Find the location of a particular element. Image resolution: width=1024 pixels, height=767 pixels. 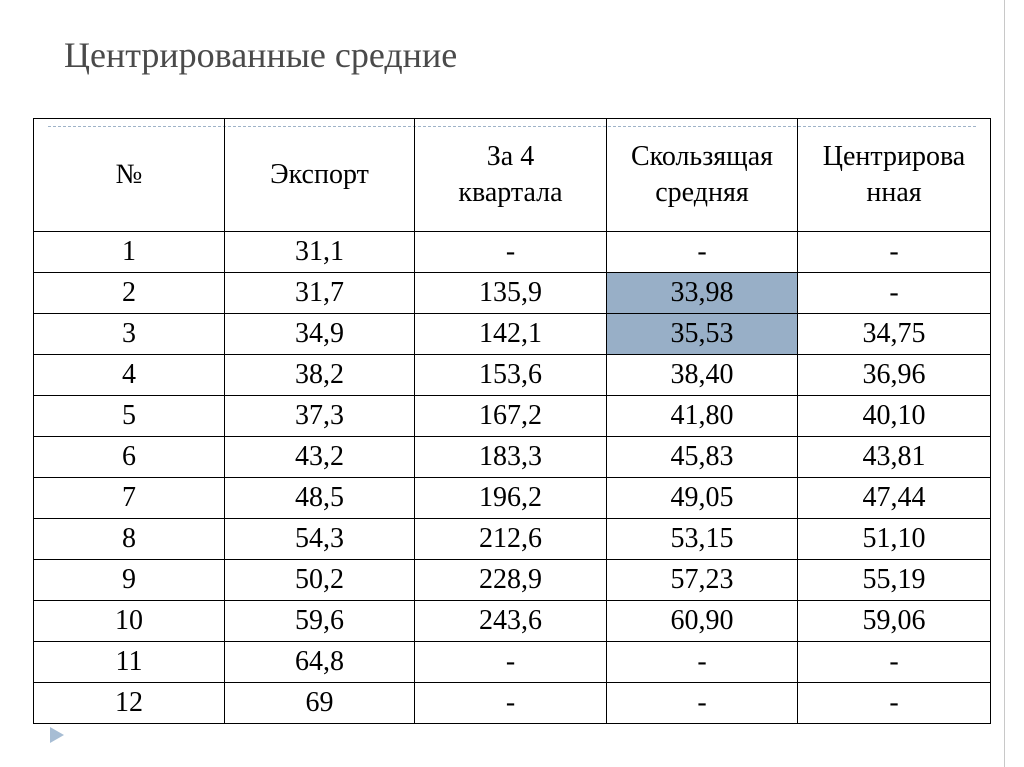

table-cell: 6 is located at coordinates (129, 457).